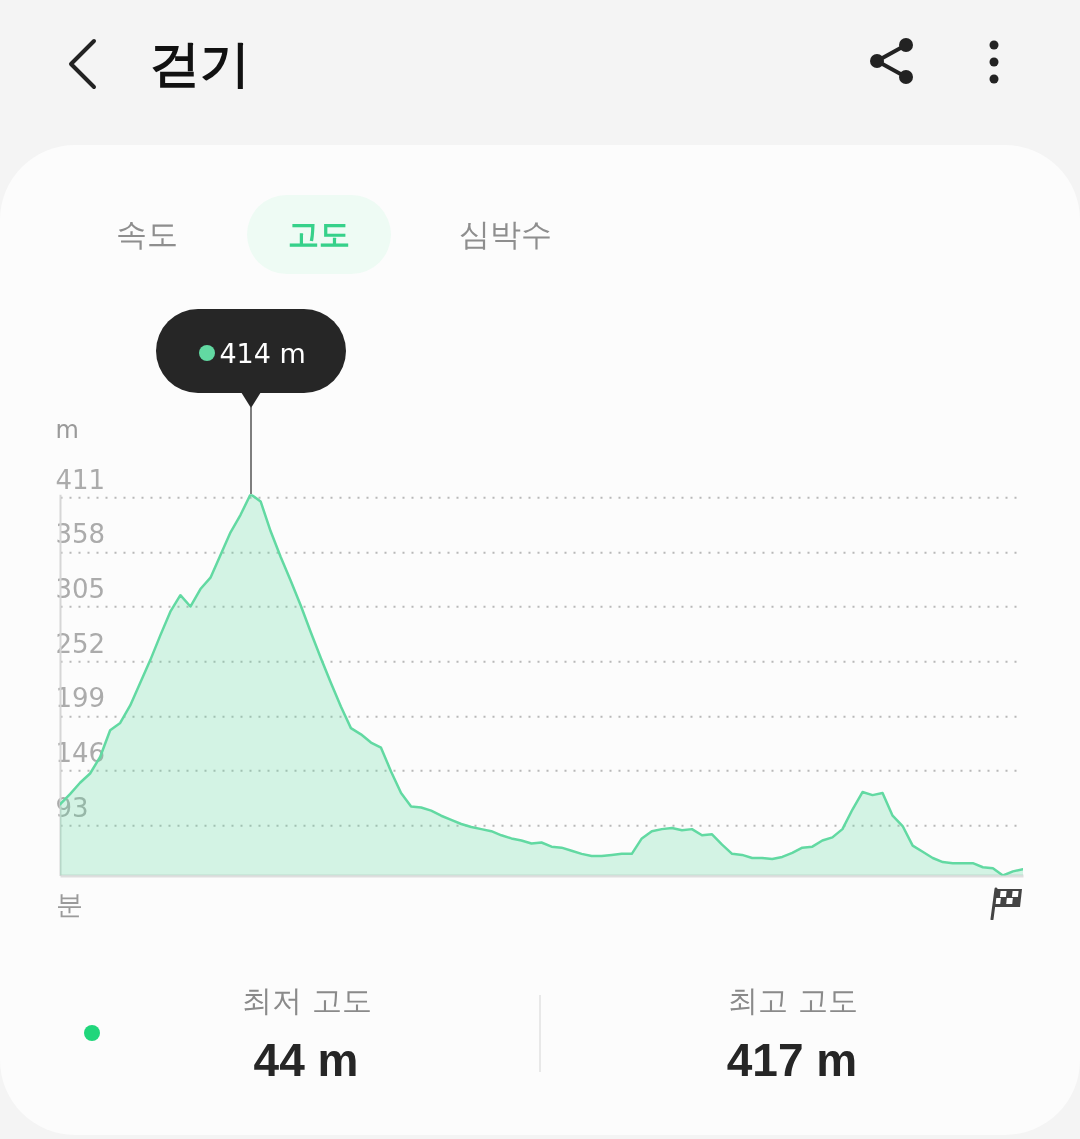 The height and width of the screenshot is (1139, 1080). I want to click on x-axis-title: 분, so click(69, 904).